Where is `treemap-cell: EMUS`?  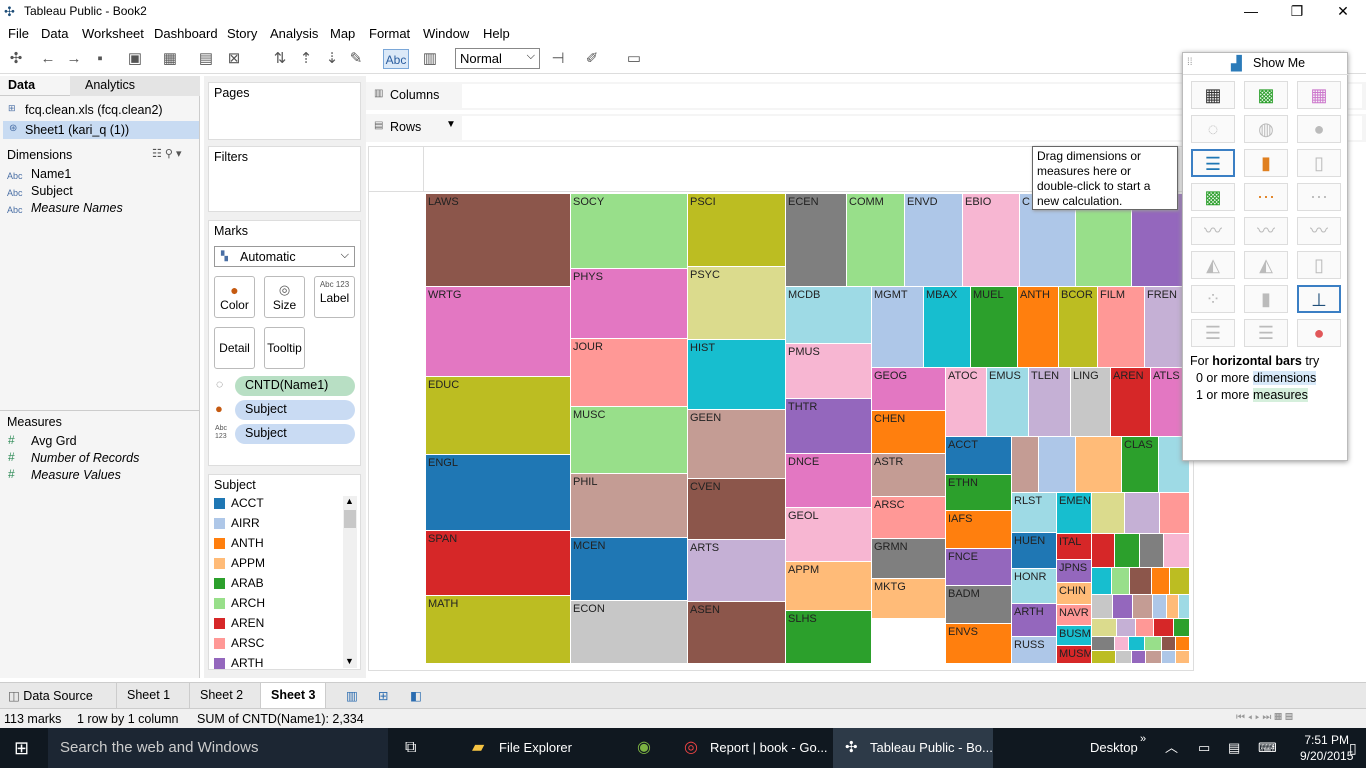
treemap-cell: EMUS is located at coordinates (1008, 402).